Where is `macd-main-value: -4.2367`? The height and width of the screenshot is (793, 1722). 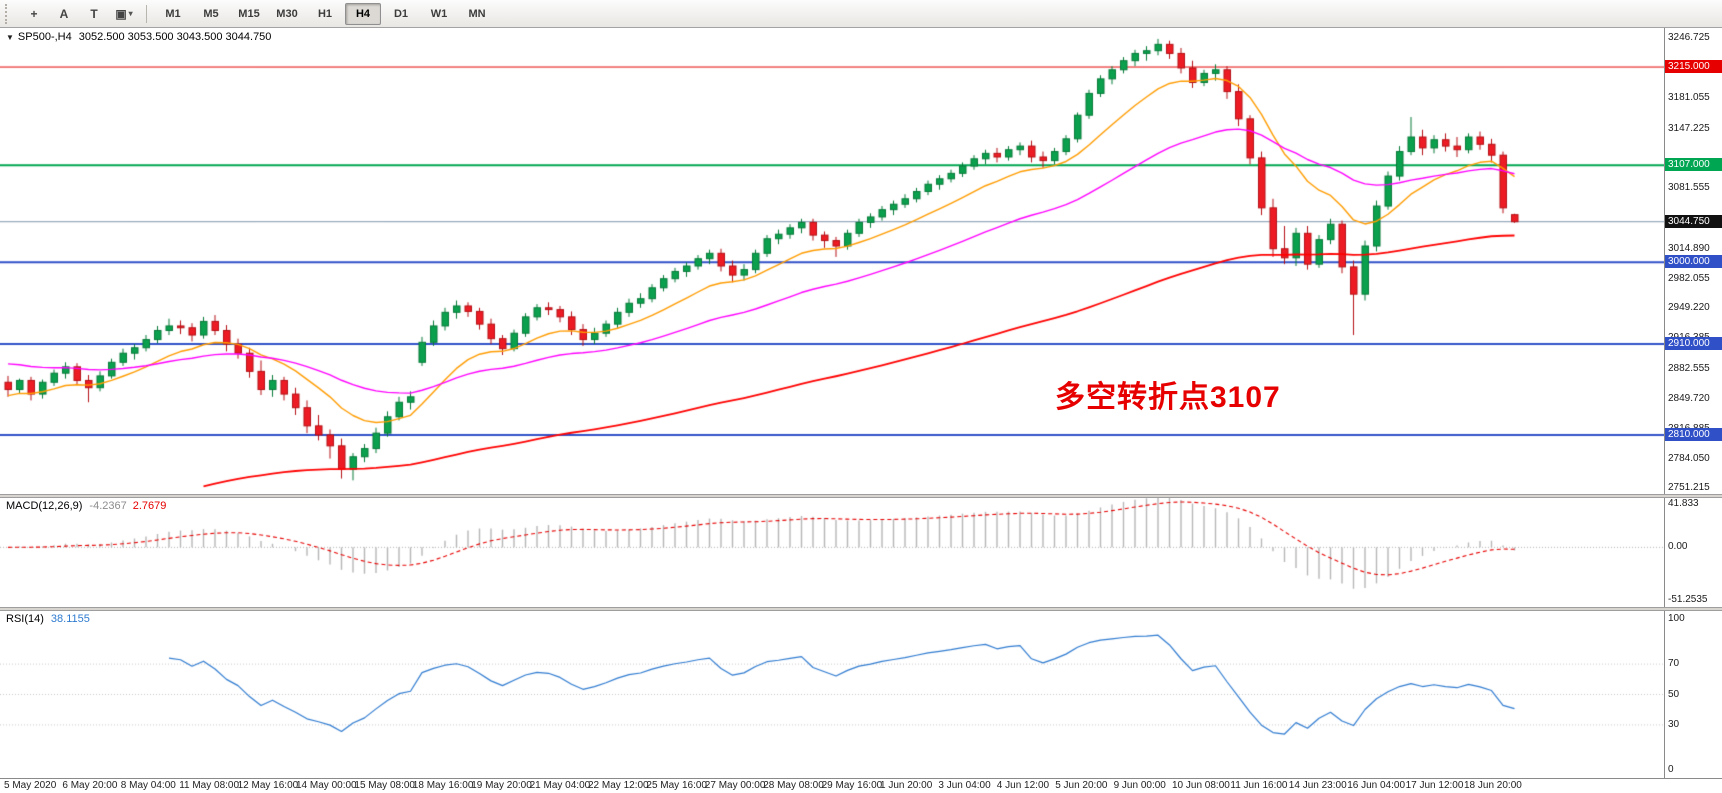
macd-main-value: -4.2367 is located at coordinates (108, 506).